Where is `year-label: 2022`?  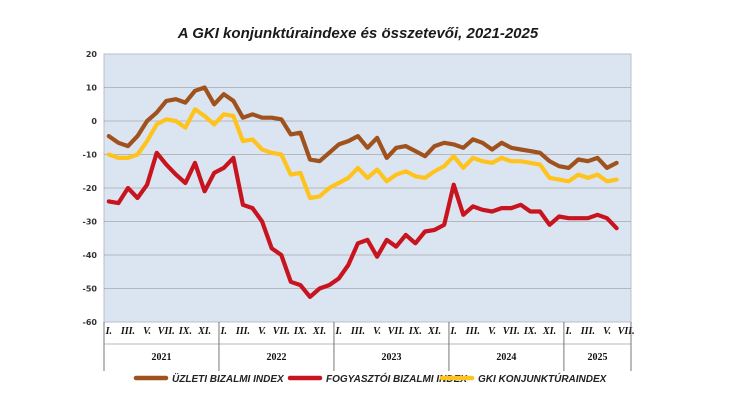 year-label: 2022 is located at coordinates (276, 357).